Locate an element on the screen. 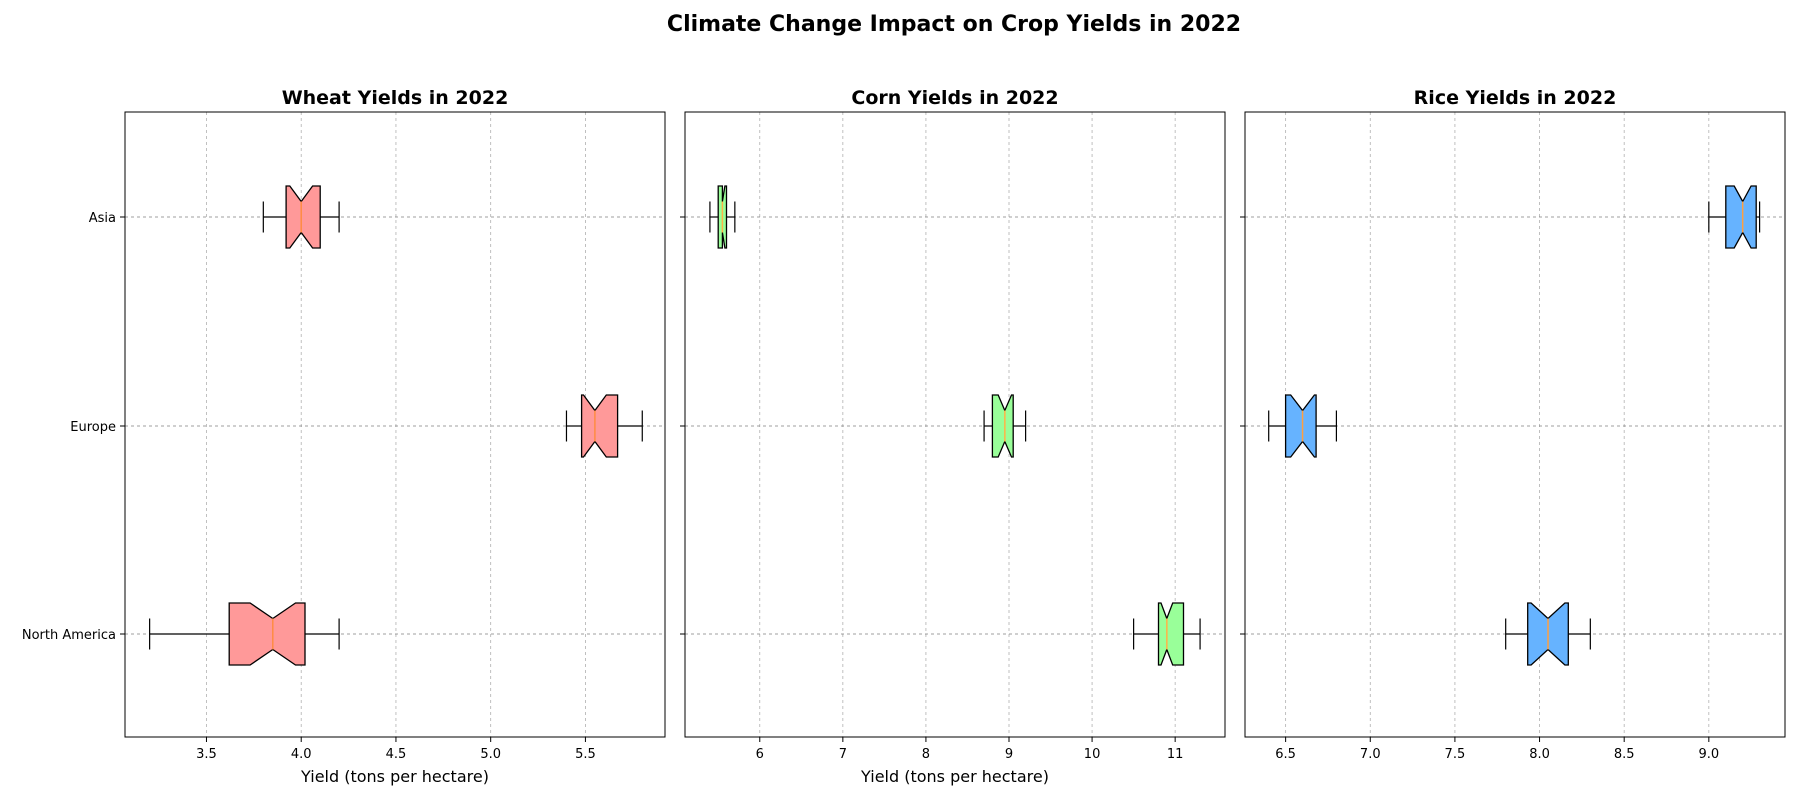 This screenshot has height=800, width=1800. x-tick-label: 7 is located at coordinates (843, 754).